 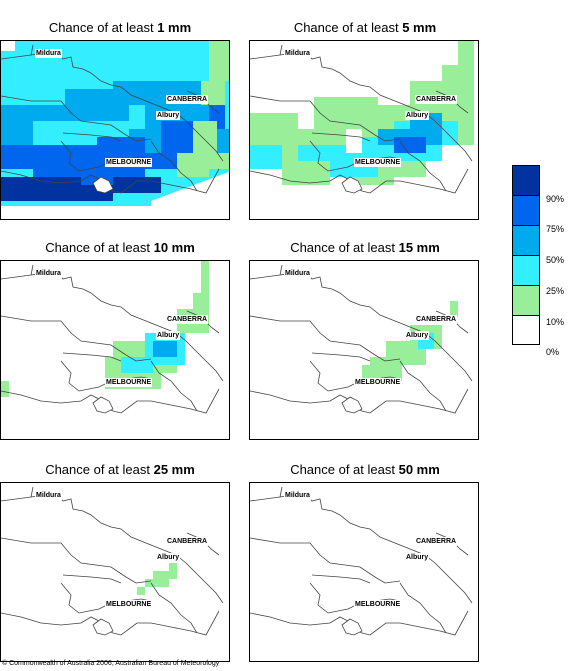 What do you see at coordinates (112, 337) in the screenshot?
I see `map-10mm-shading` at bounding box center [112, 337].